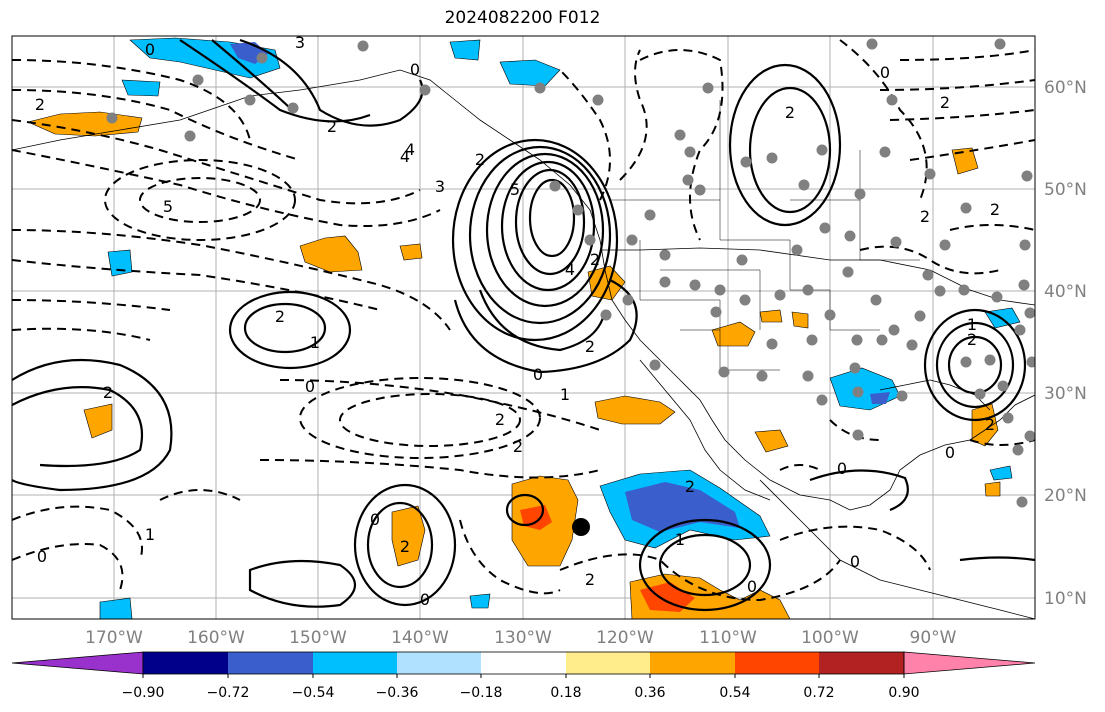 The image size is (1105, 712). Describe the element at coordinates (1065, 394) in the screenshot. I see `lat-label: 30°N` at that location.